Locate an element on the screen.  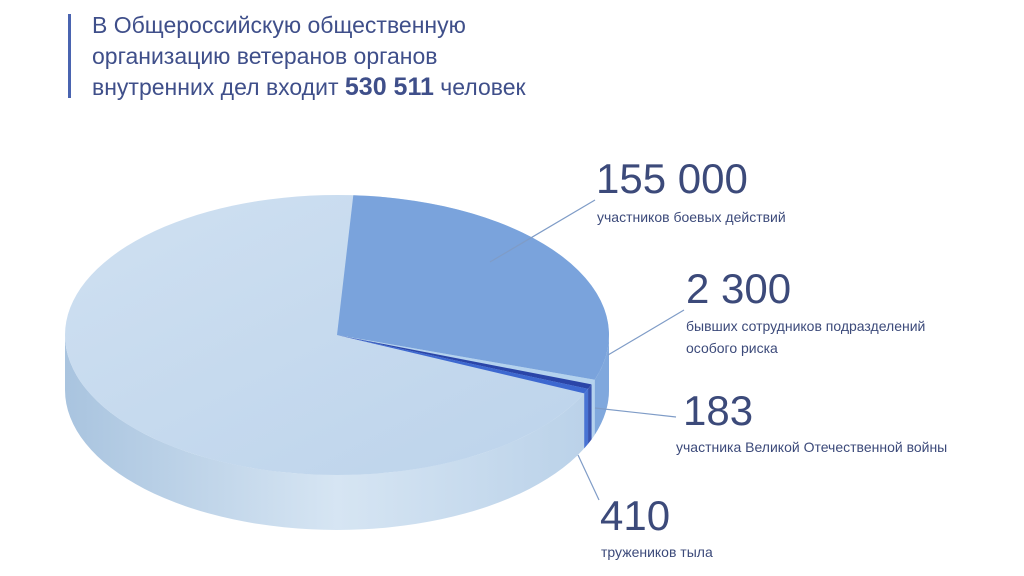
slice-label-3: тружеников тыла is located at coordinates (657, 552).